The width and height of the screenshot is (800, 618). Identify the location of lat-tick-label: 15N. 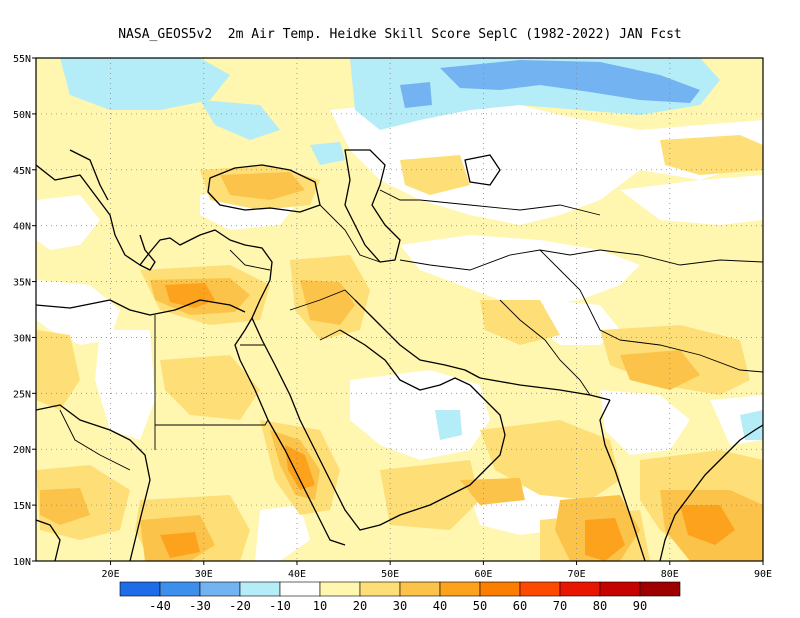
(22, 506).